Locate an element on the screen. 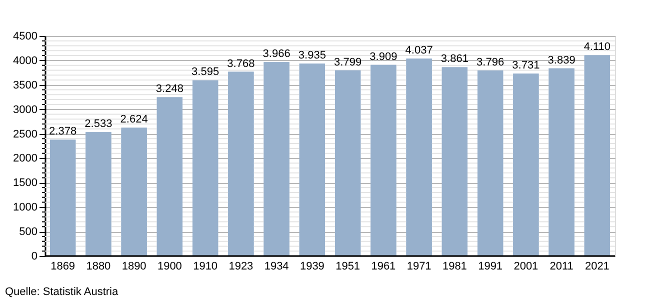  data-label: 3.799 is located at coordinates (348, 62).